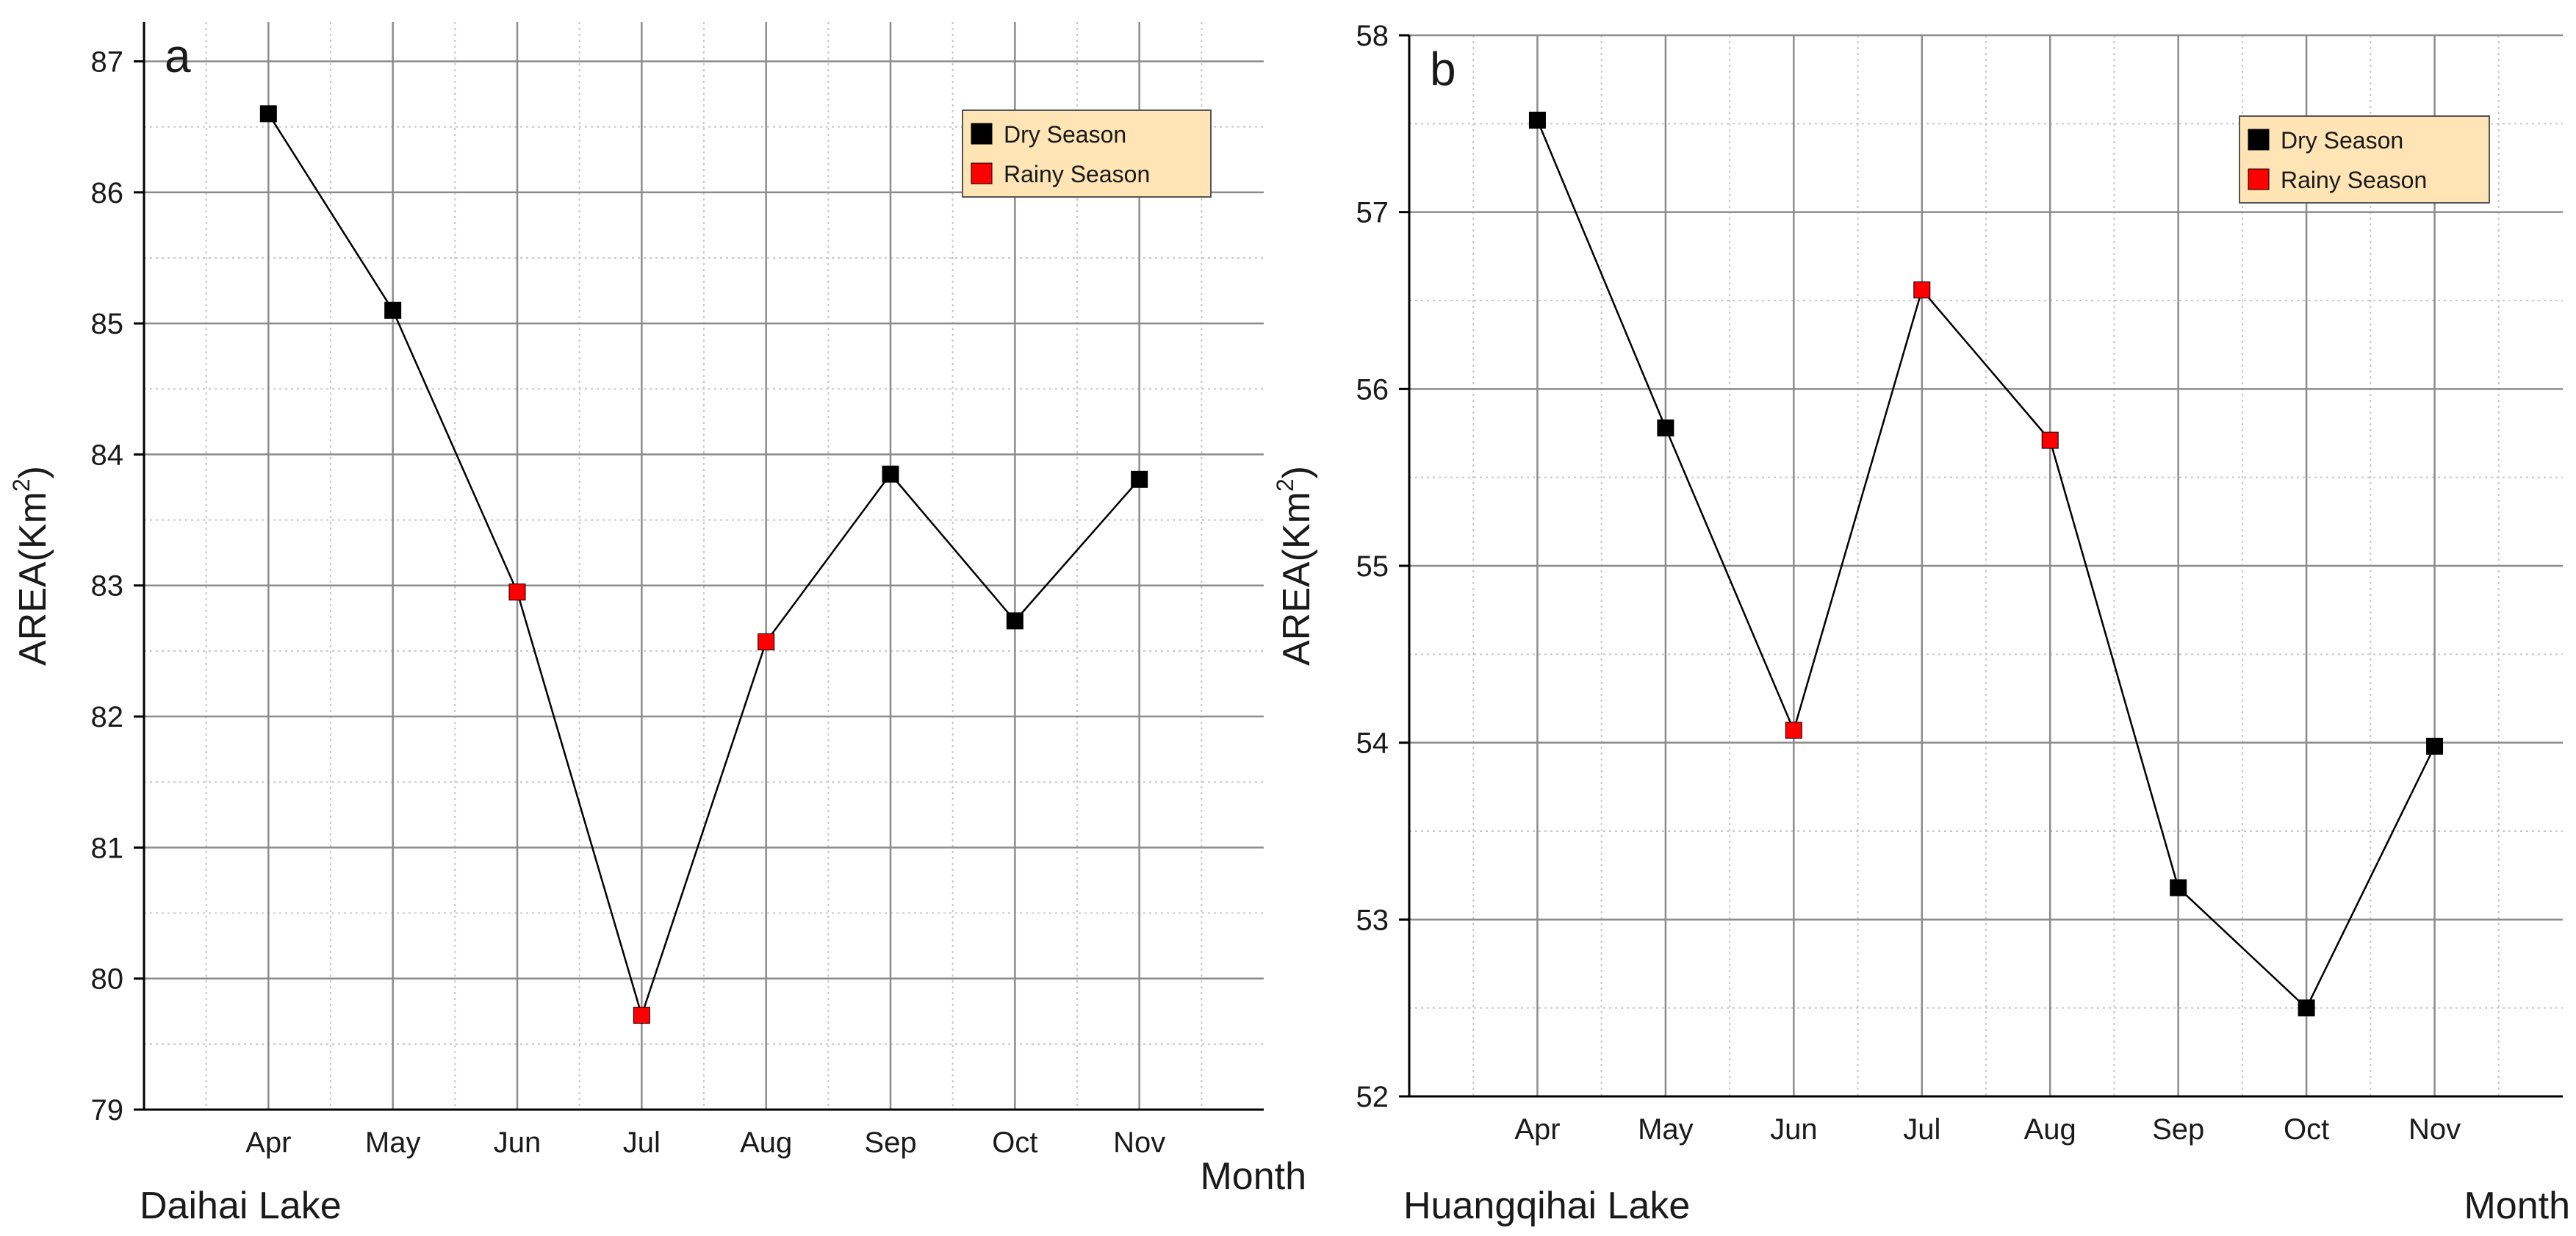 The height and width of the screenshot is (1236, 2576). I want to click on y-tick-label: 82, so click(107, 717).